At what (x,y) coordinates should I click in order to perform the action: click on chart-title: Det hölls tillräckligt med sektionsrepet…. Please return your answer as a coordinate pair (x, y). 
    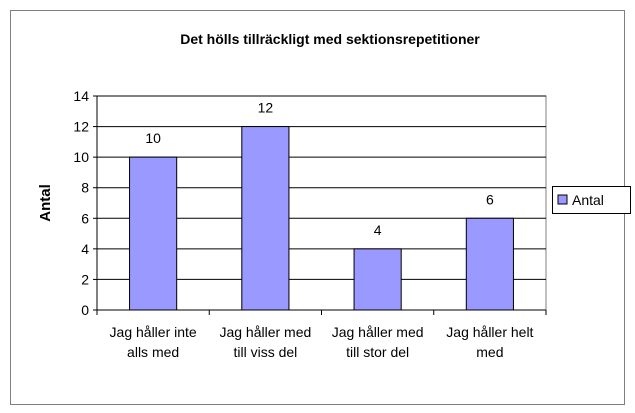
    Looking at the image, I should click on (330, 39).